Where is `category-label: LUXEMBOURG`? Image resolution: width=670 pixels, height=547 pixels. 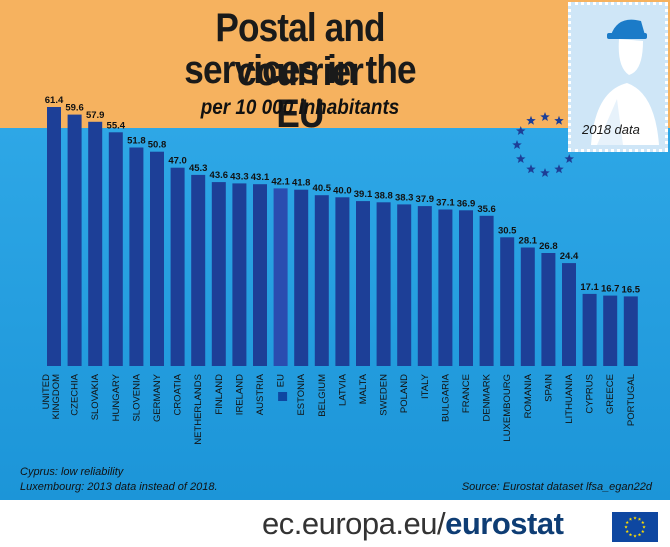
category-label: LUXEMBOURG is located at coordinates (507, 408).